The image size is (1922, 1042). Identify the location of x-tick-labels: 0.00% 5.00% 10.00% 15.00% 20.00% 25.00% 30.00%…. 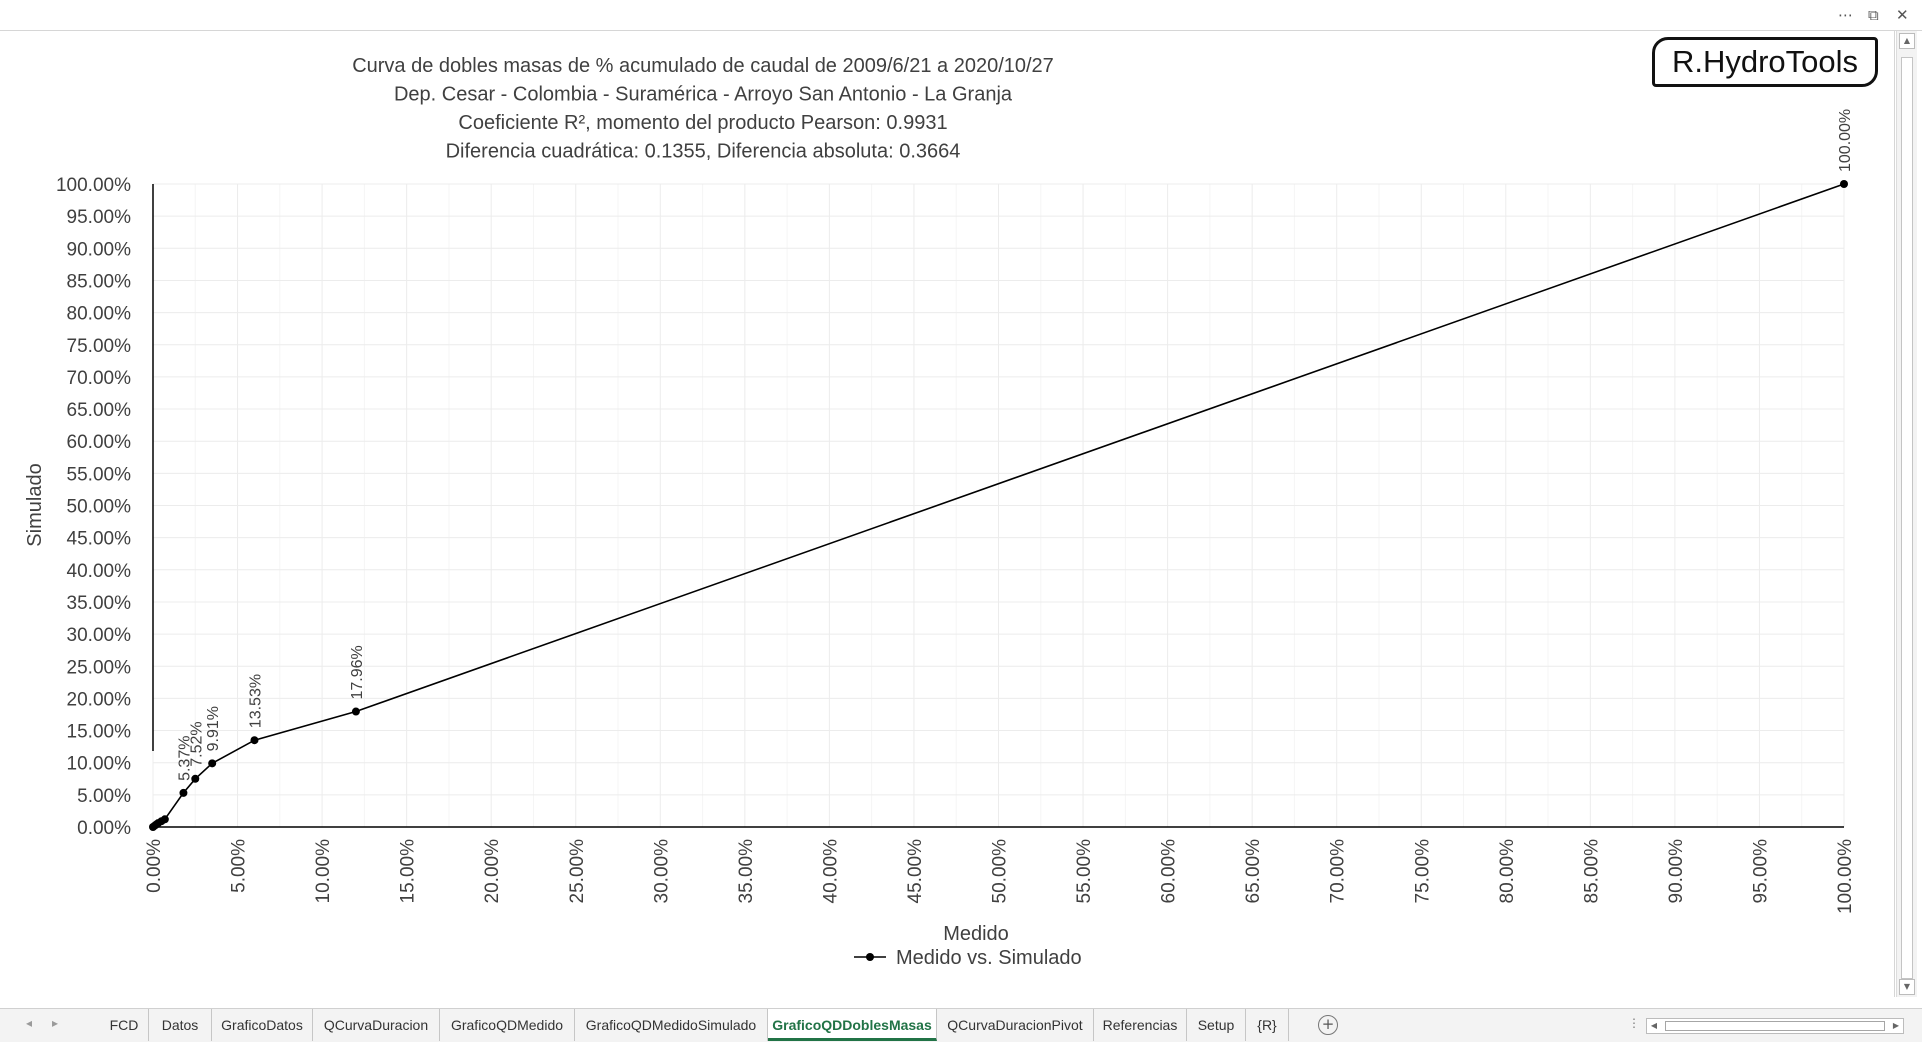
(1000, 876).